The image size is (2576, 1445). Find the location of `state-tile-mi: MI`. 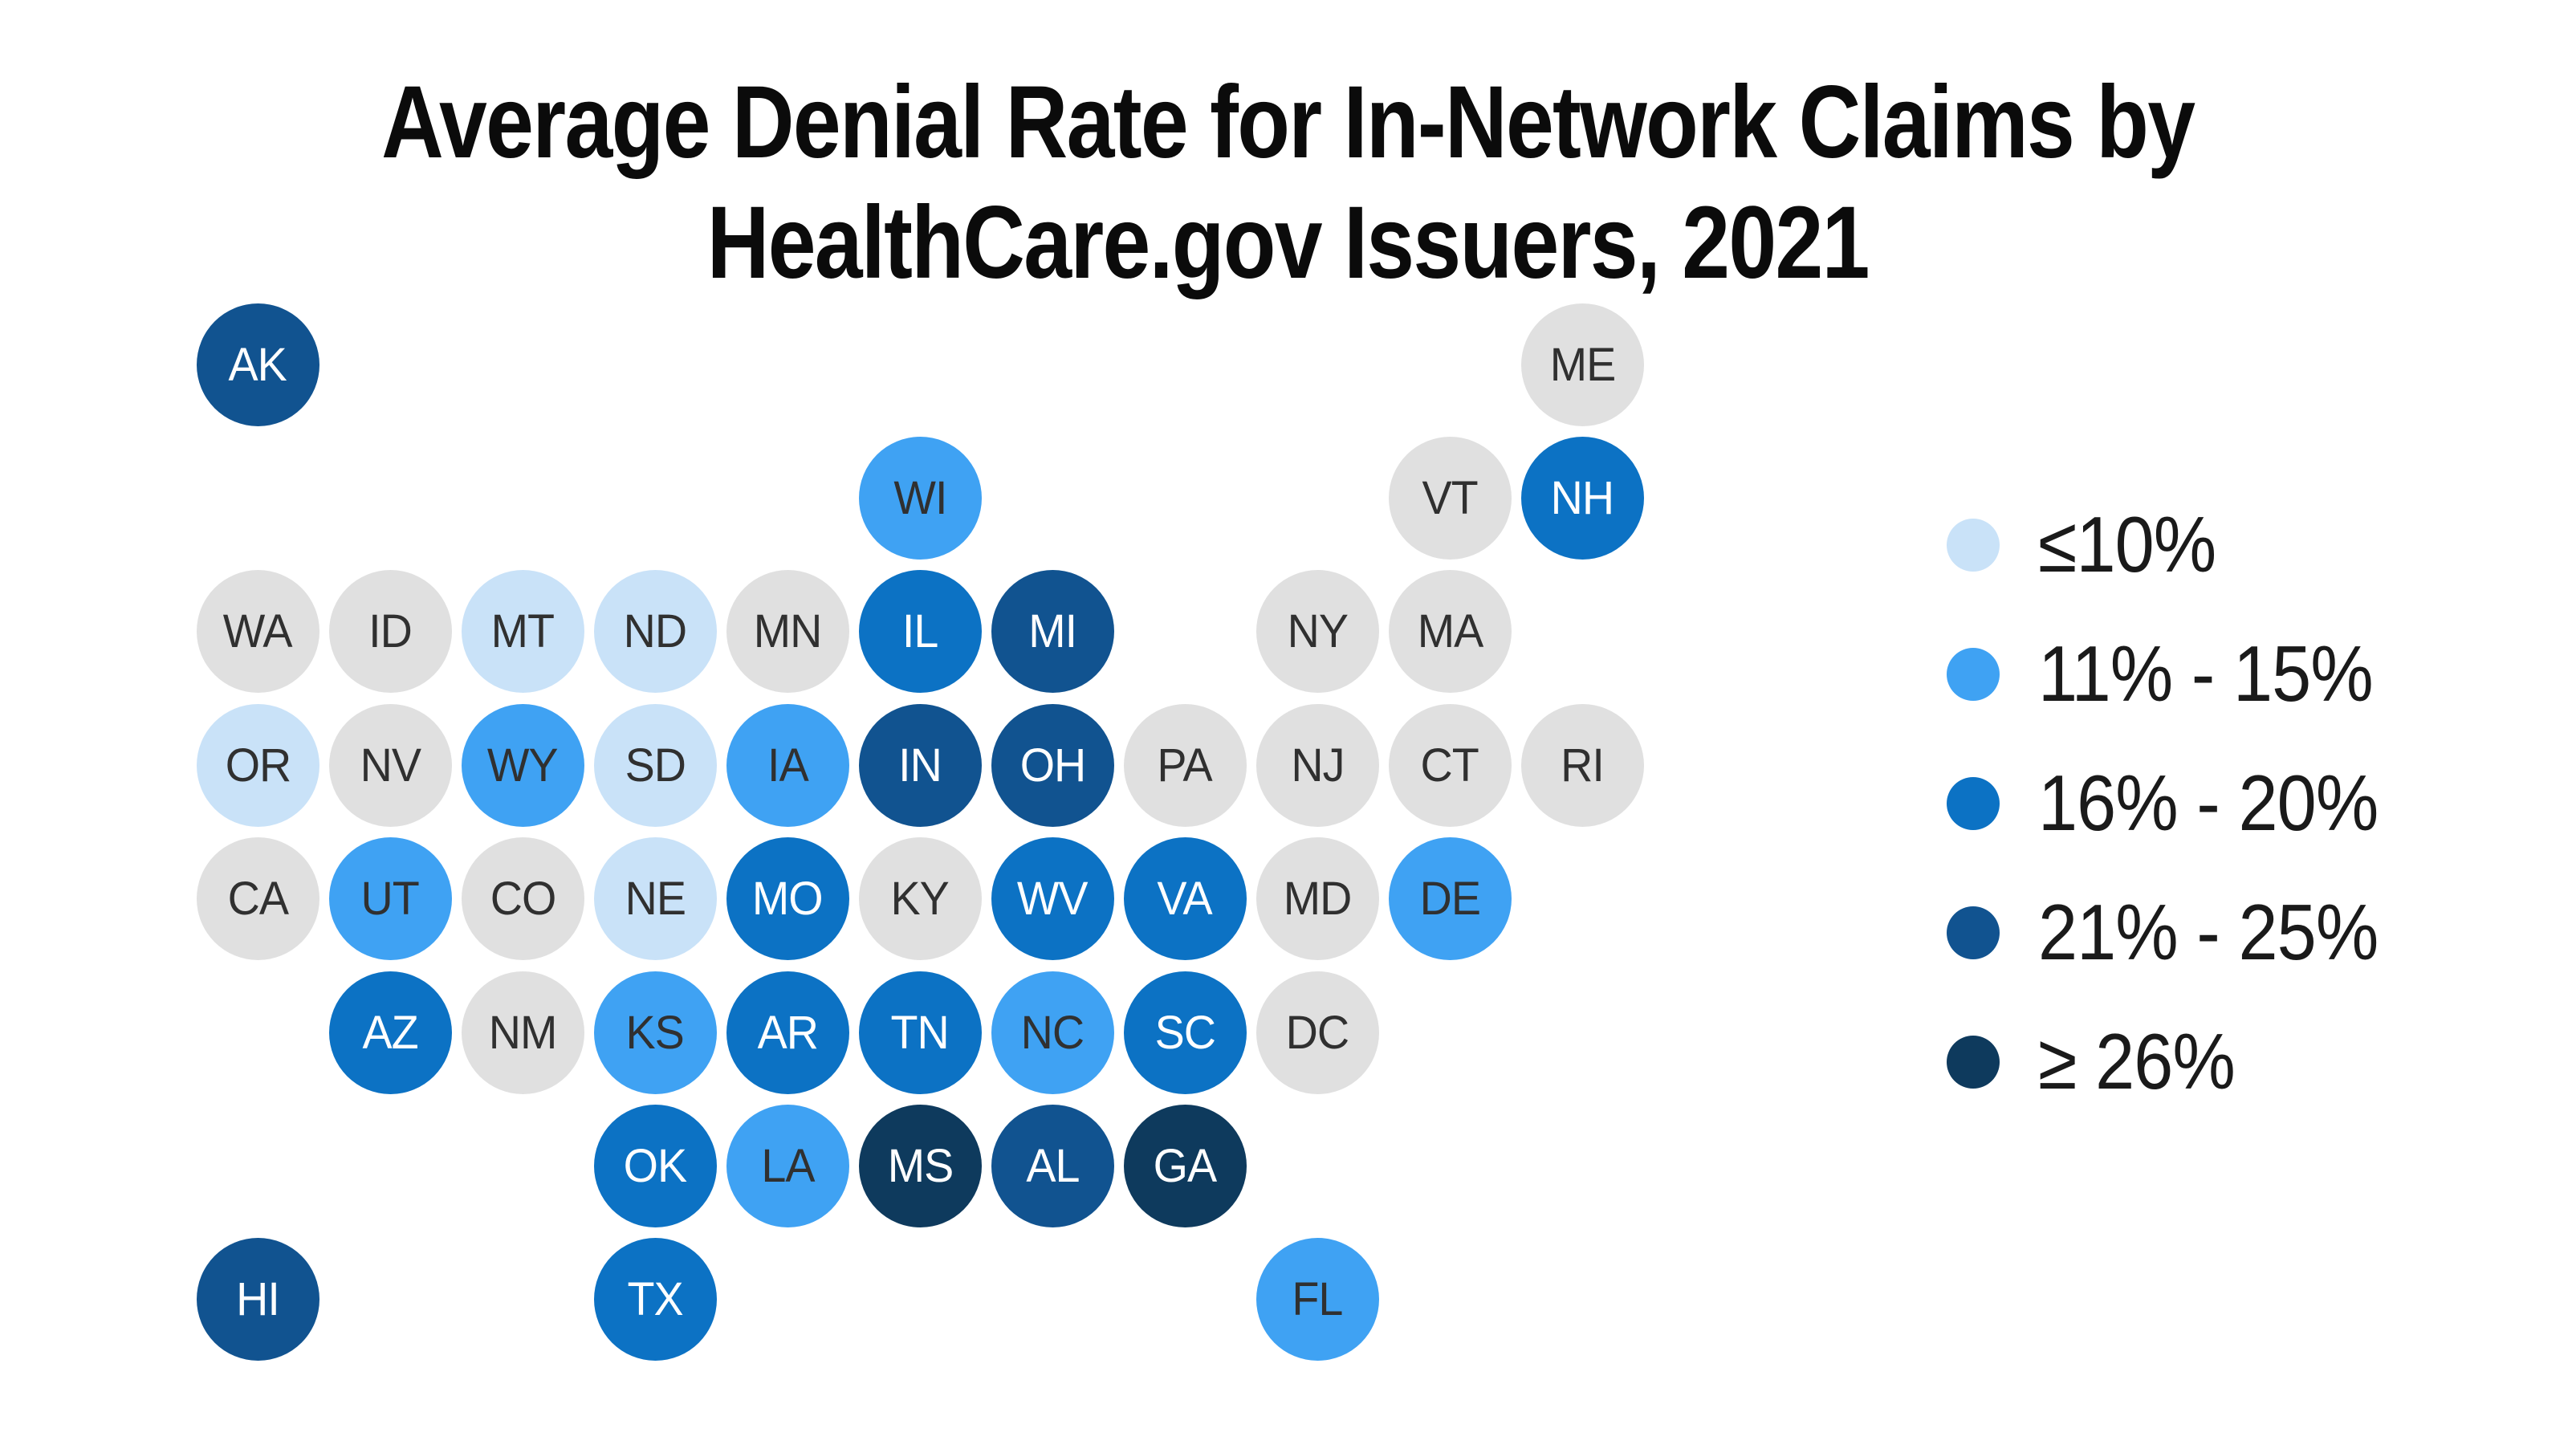

state-tile-mi: MI is located at coordinates (1052, 632).